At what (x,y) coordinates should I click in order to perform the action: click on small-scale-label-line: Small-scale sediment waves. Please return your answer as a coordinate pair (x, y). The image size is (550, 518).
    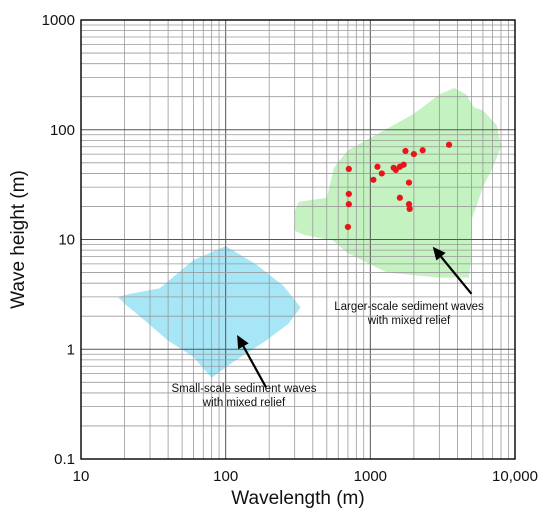
    Looking at the image, I should click on (243, 389).